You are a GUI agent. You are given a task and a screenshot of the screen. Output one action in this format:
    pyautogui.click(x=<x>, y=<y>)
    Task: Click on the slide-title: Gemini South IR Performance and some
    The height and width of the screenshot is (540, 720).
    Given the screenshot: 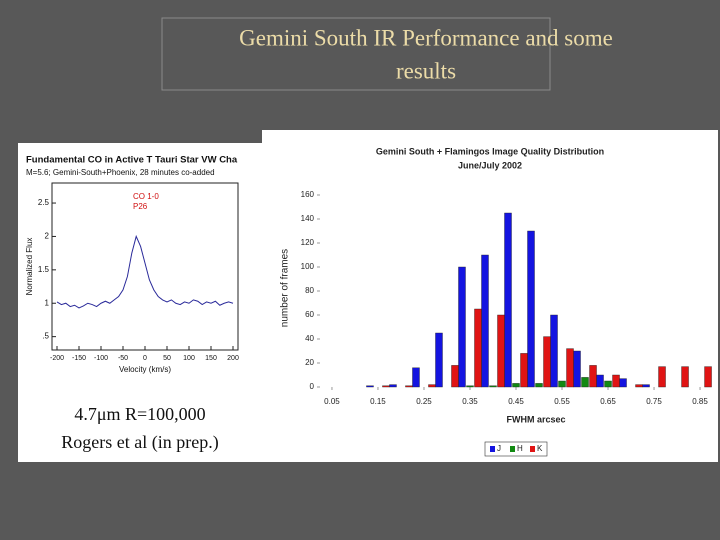 What is the action you would take?
    pyautogui.click(x=426, y=37)
    